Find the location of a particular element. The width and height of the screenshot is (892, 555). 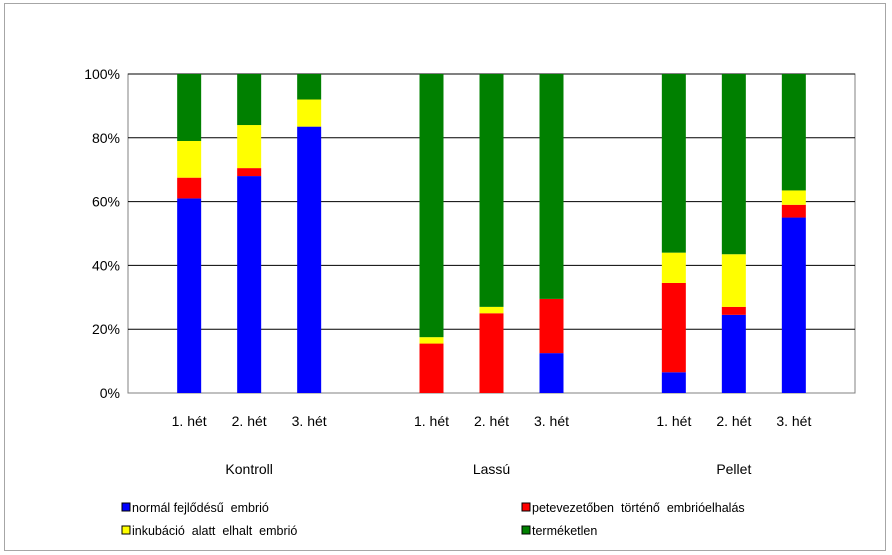

y-tick-label: 40% is located at coordinates (106, 265).